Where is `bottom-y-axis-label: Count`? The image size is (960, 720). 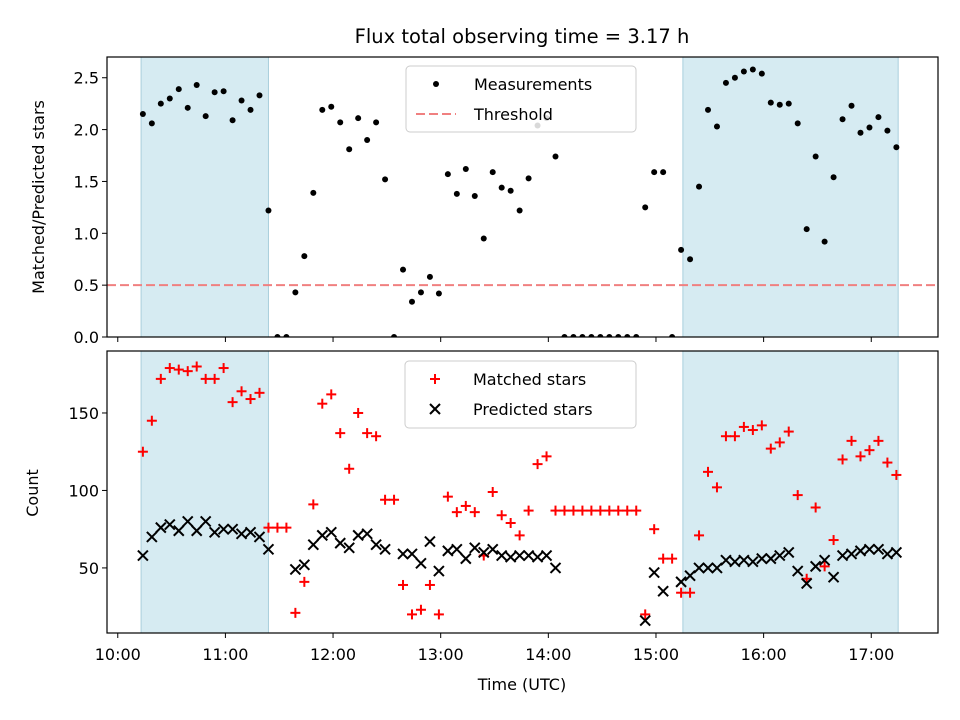
bottom-y-axis-label: Count is located at coordinates (32, 493).